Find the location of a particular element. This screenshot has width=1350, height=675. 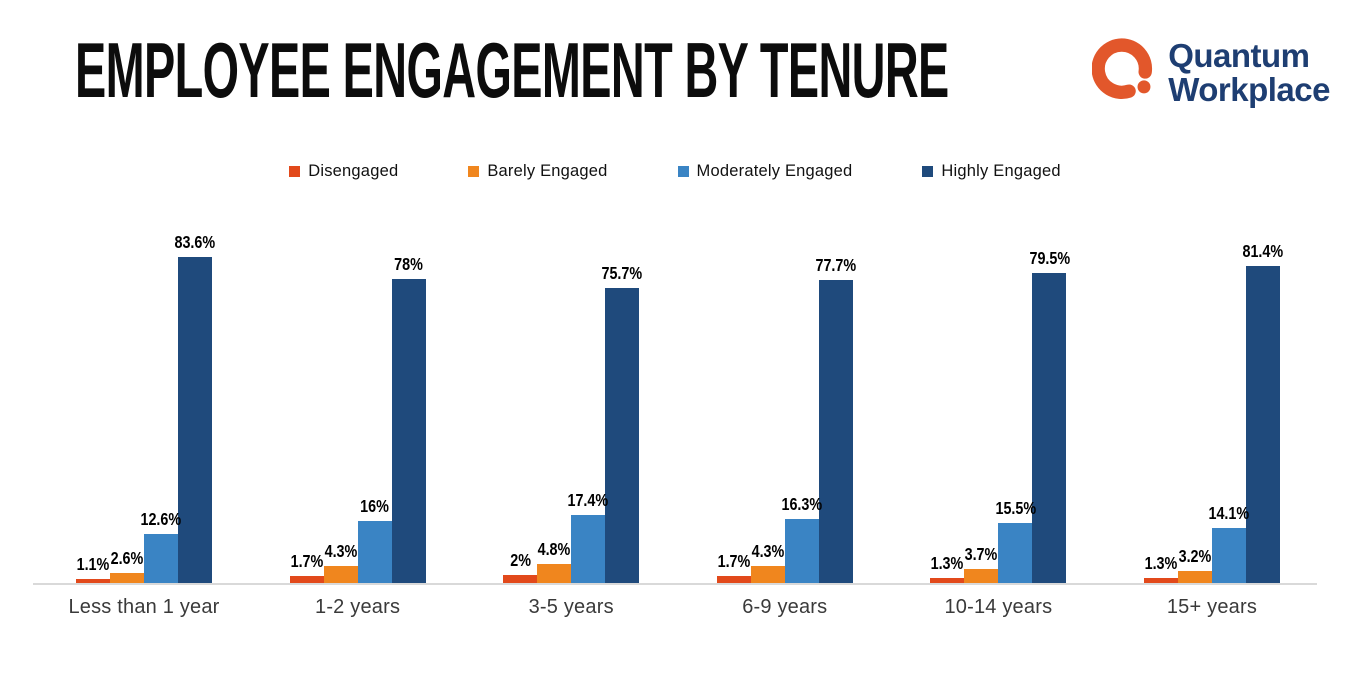

bar-column: 78% is located at coordinates (408, 403).